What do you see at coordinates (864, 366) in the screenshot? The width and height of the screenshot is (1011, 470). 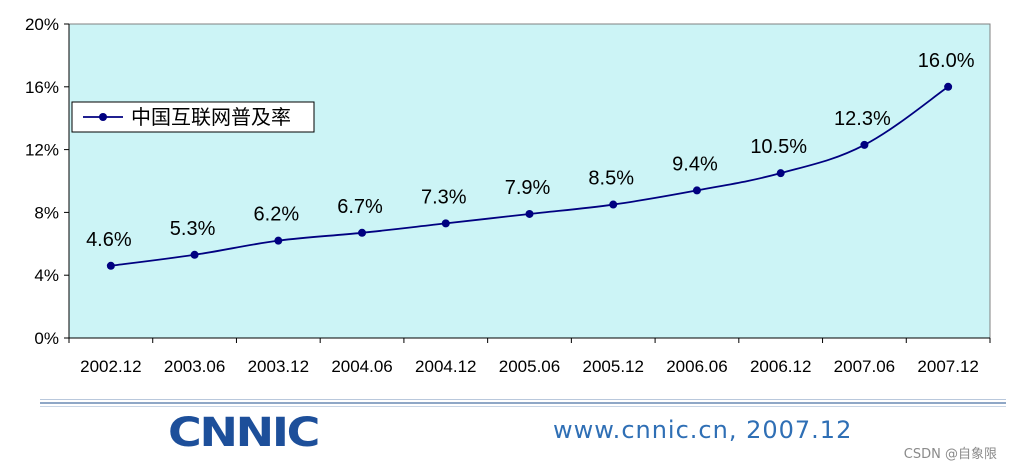 I see `x-tick-label: 2007.06` at bounding box center [864, 366].